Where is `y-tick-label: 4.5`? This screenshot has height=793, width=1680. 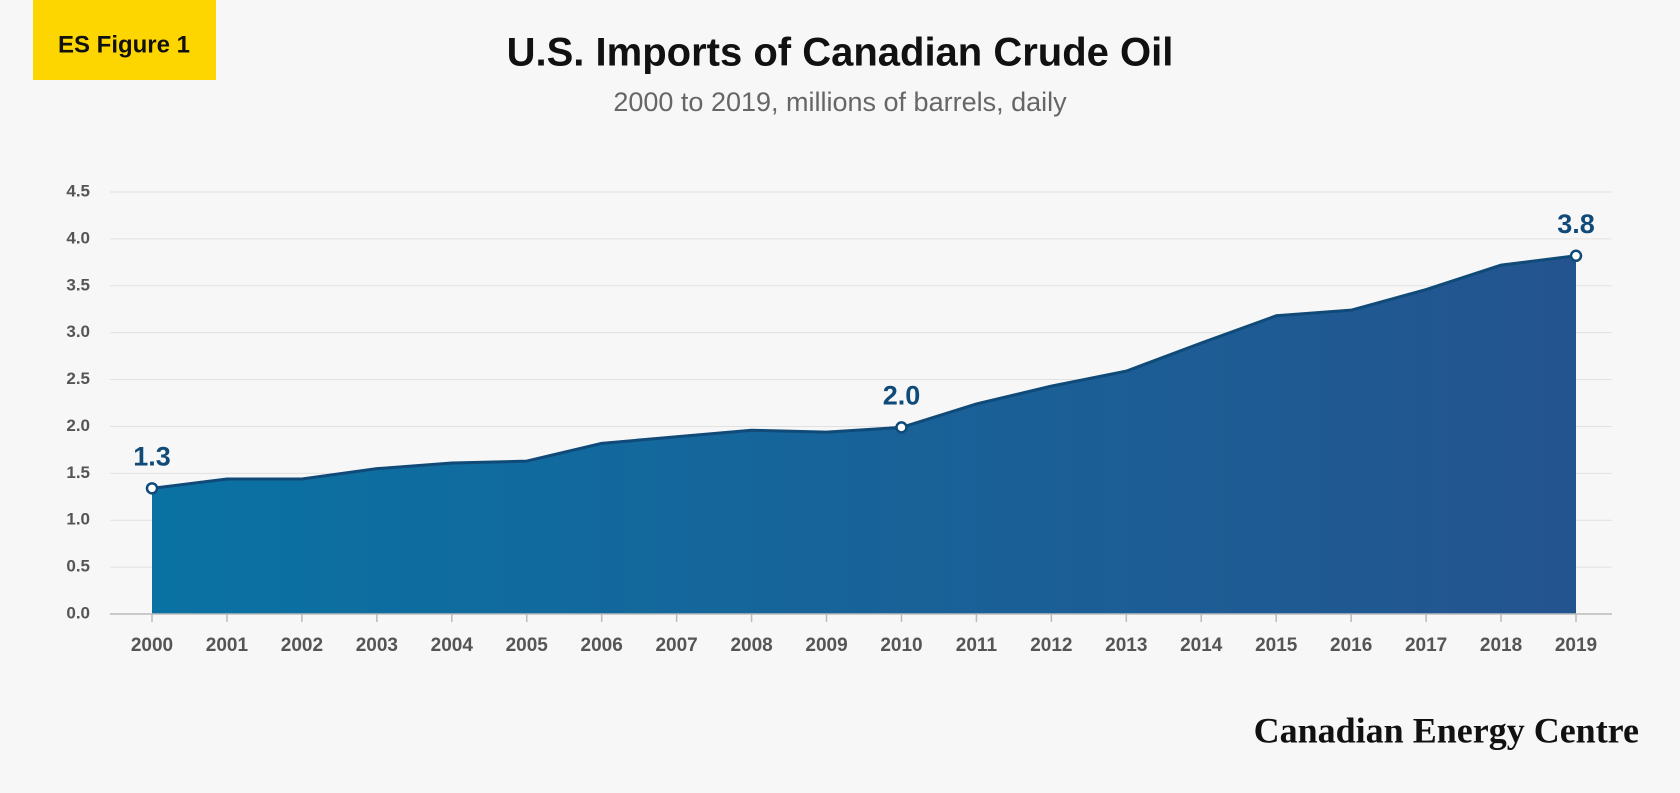 y-tick-label: 4.5 is located at coordinates (78, 190).